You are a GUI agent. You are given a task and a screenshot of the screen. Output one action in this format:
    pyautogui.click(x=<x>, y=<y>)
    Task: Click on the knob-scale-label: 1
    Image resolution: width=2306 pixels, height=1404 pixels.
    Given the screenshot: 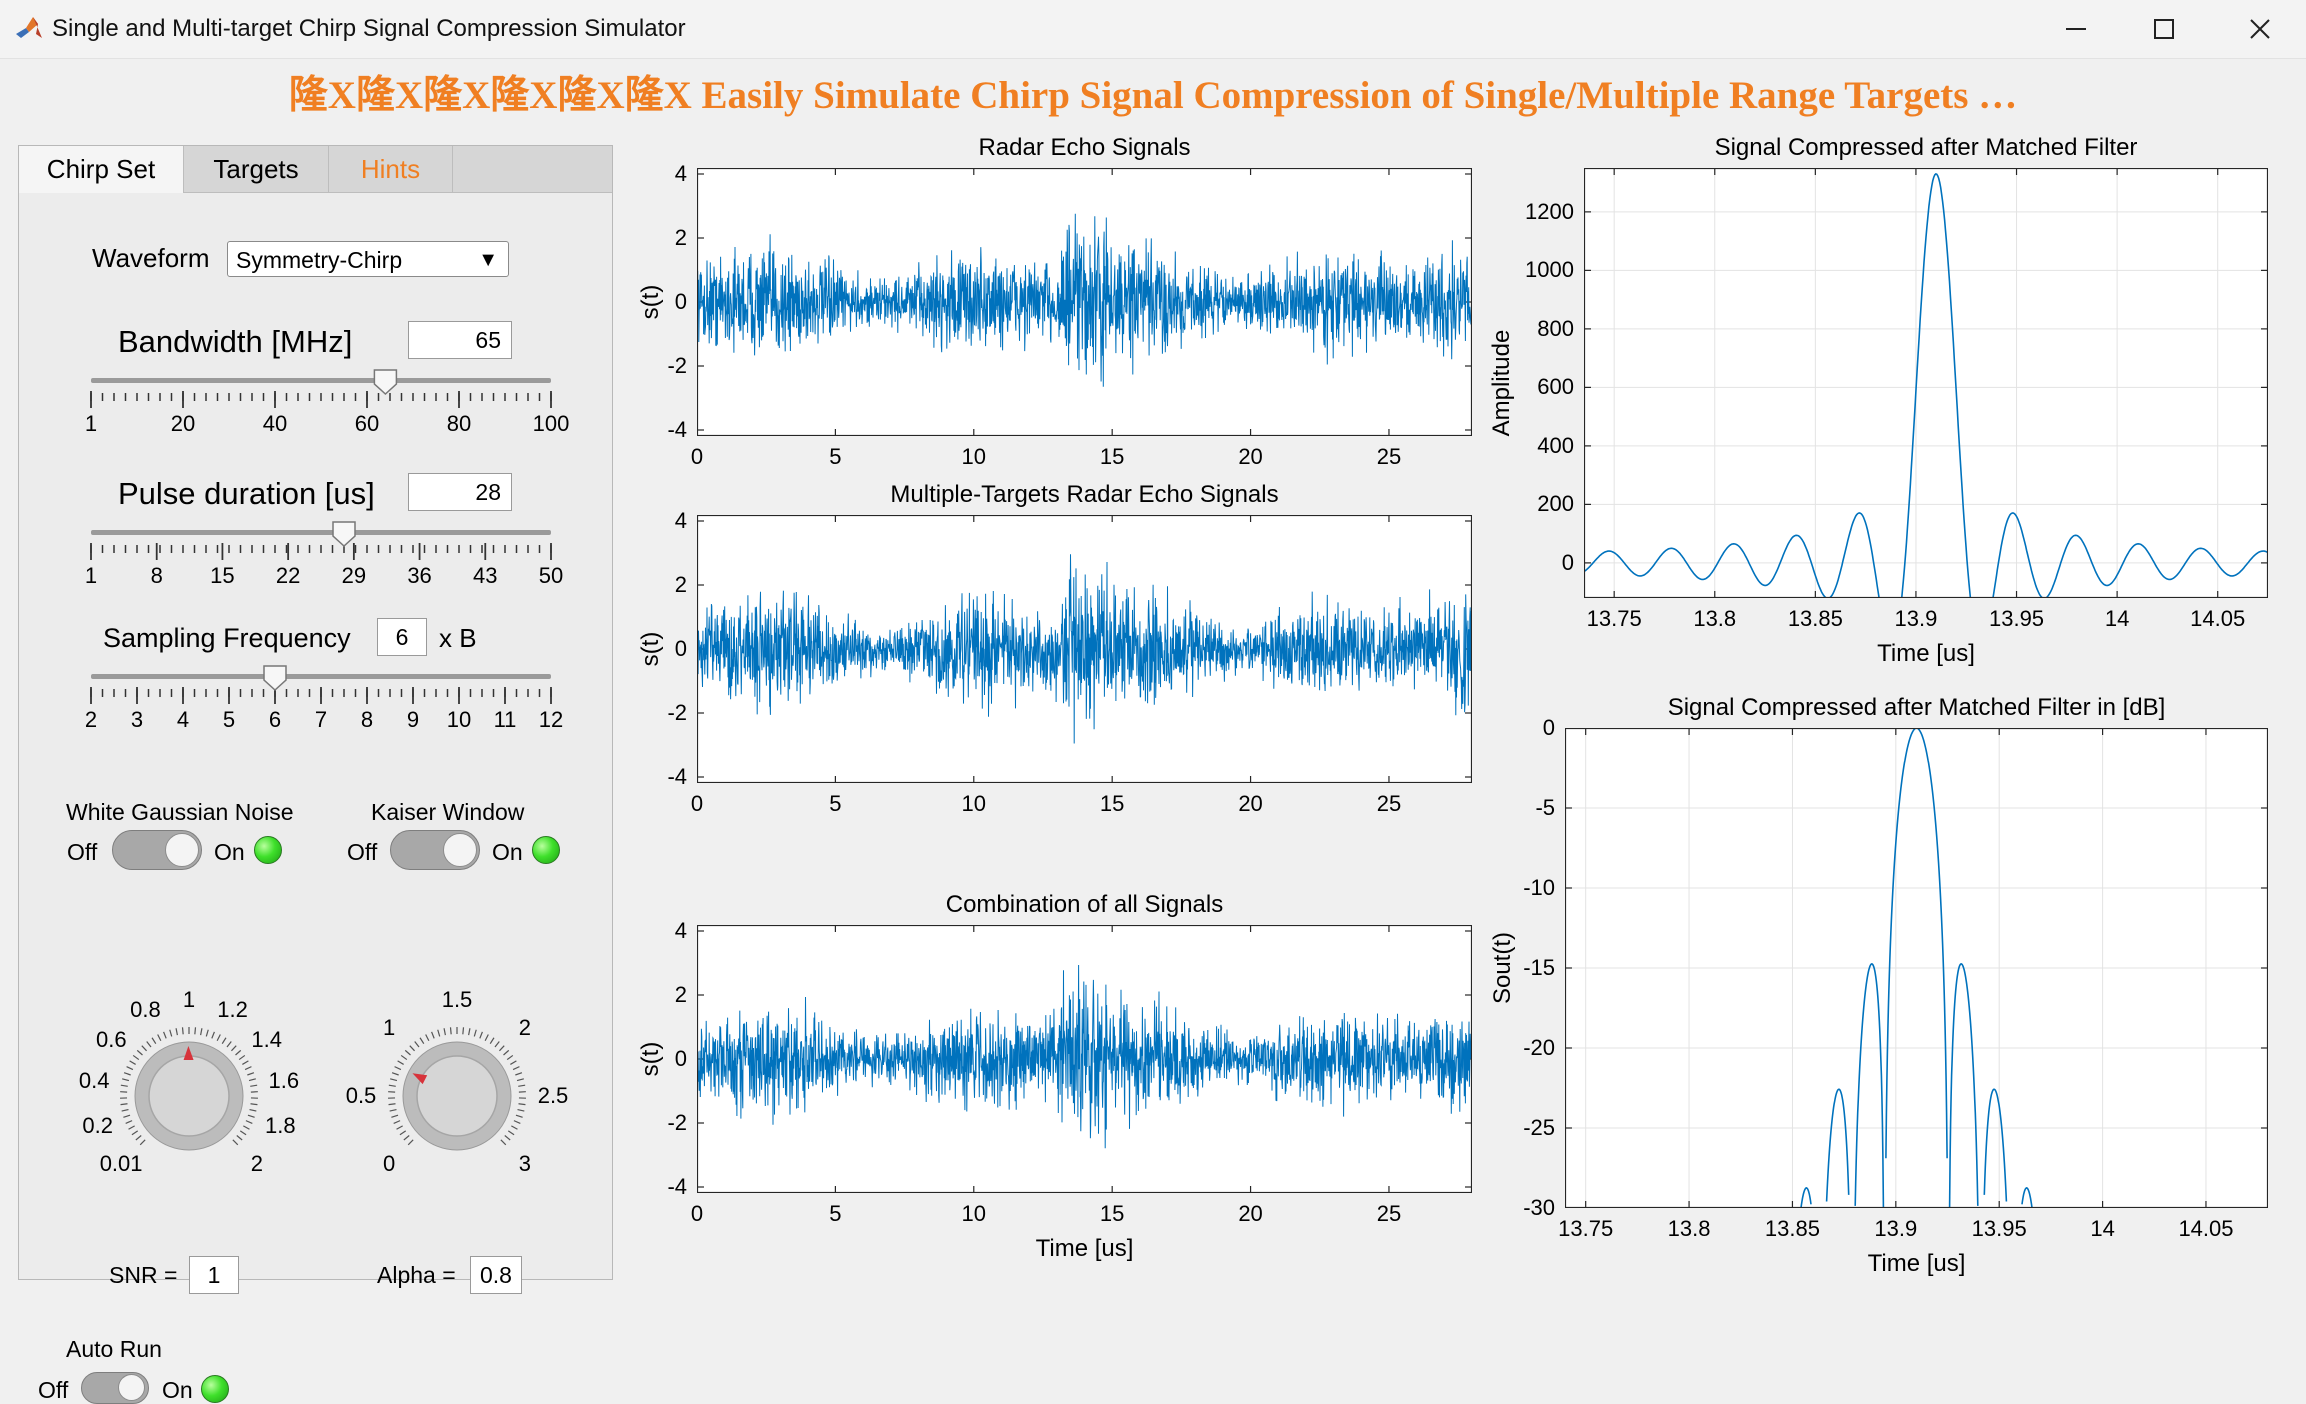 What is the action you would take?
    pyautogui.click(x=189, y=1000)
    